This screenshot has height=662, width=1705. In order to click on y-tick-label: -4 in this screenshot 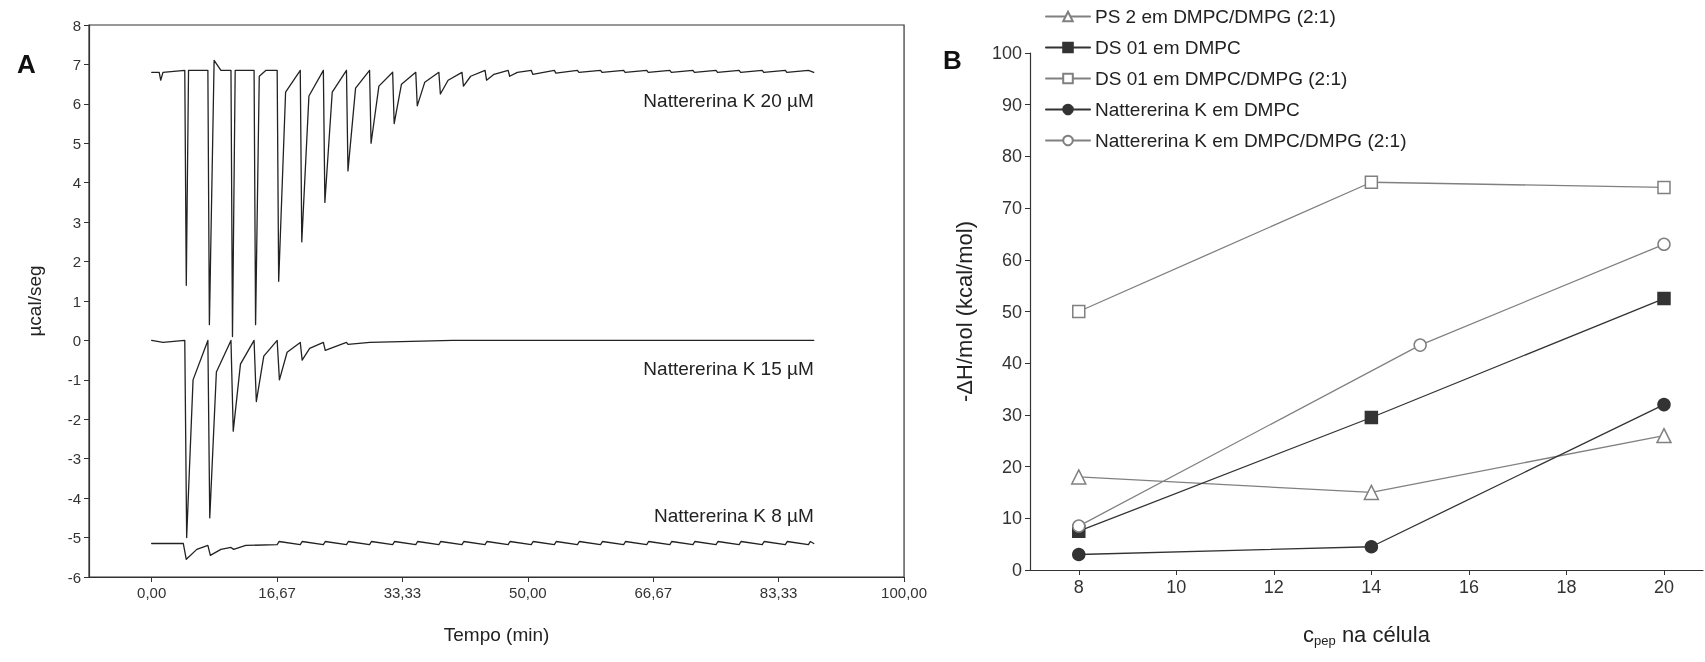, I will do `click(74, 498)`.